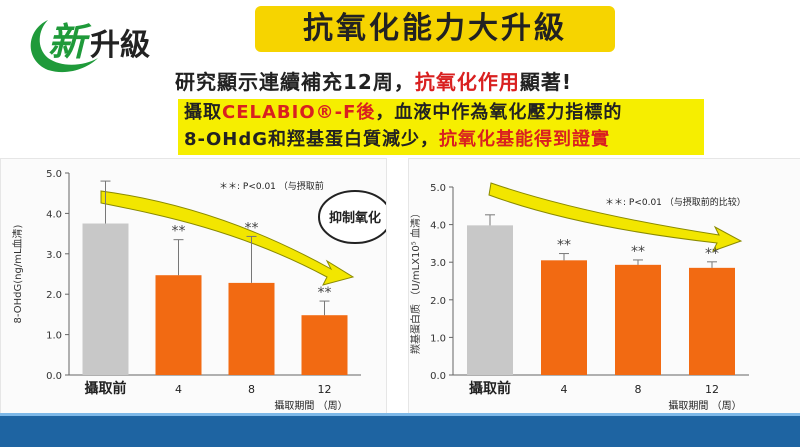  What do you see at coordinates (400, 414) in the screenshot?
I see `footer-stripe` at bounding box center [400, 414].